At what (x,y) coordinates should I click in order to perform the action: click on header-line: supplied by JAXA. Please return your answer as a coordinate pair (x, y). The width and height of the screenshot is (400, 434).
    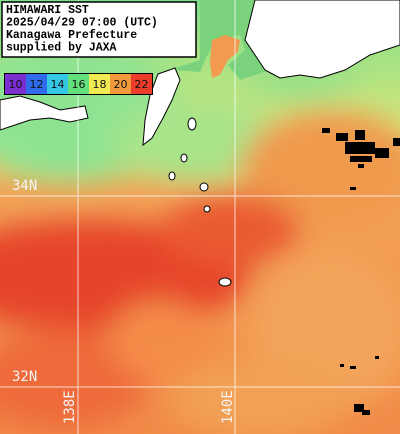
    Looking at the image, I should click on (61, 48).